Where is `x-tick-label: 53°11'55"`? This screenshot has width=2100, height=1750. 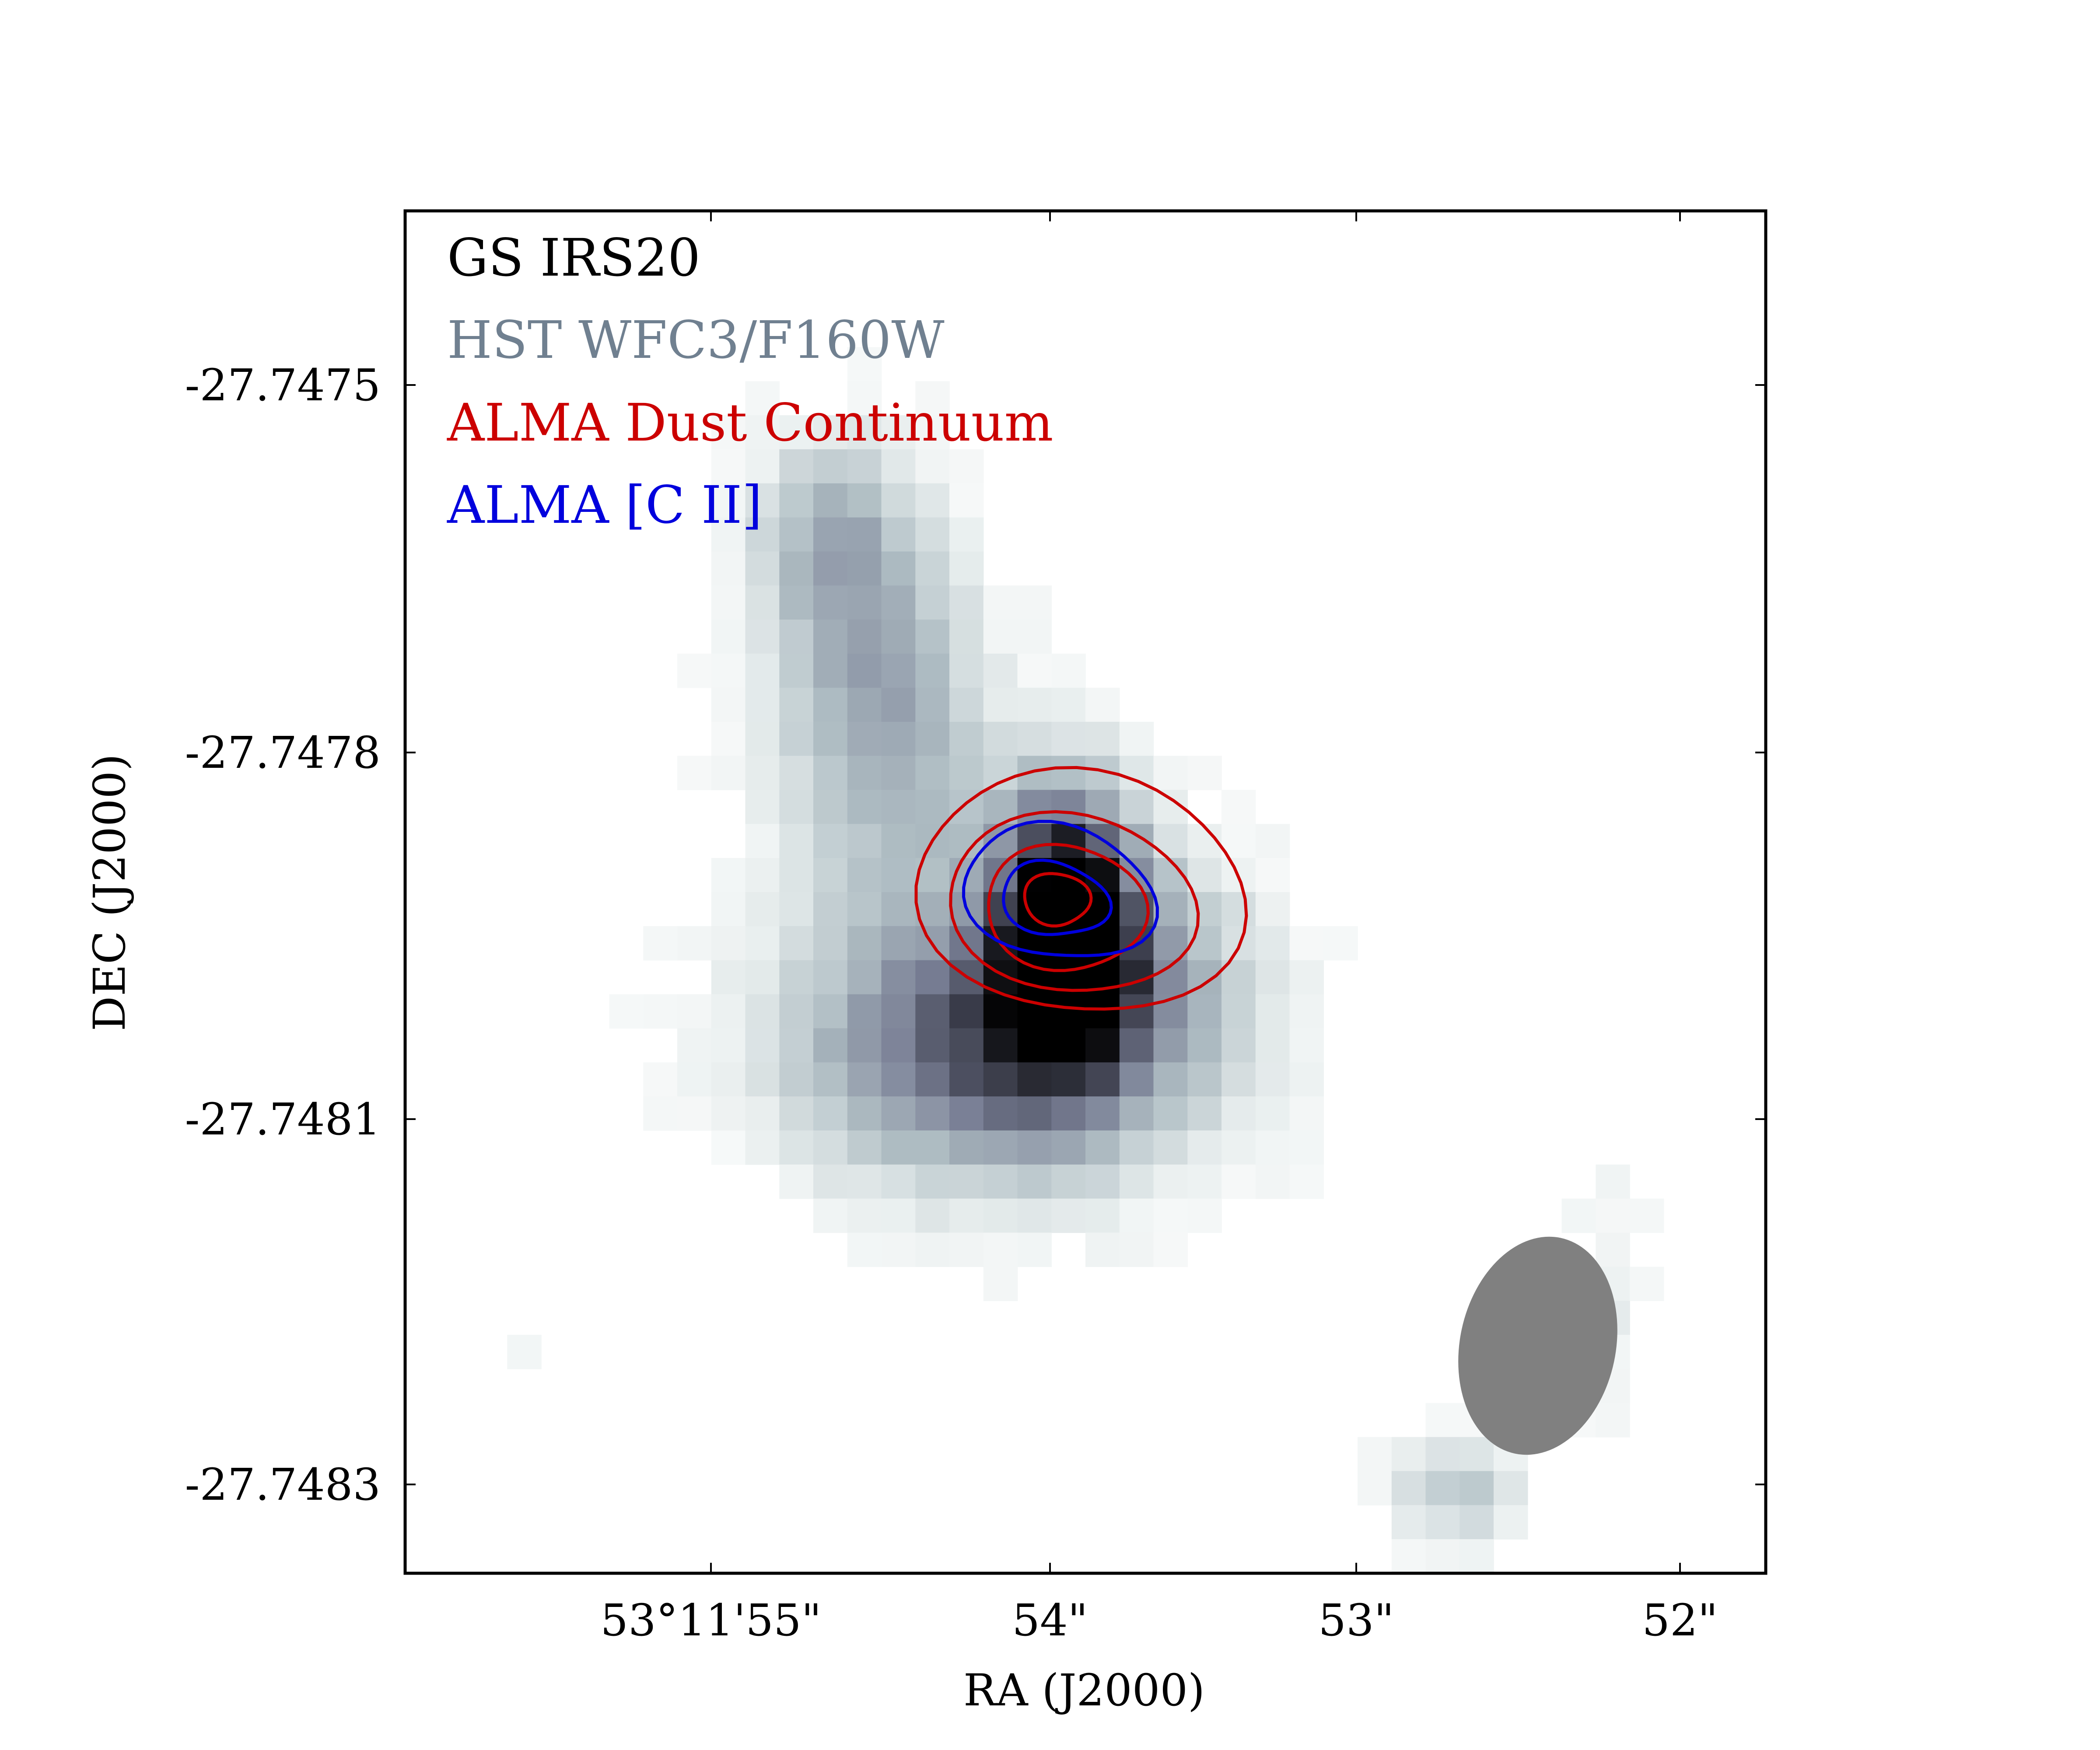 x-tick-label: 53°11'55" is located at coordinates (710, 1620).